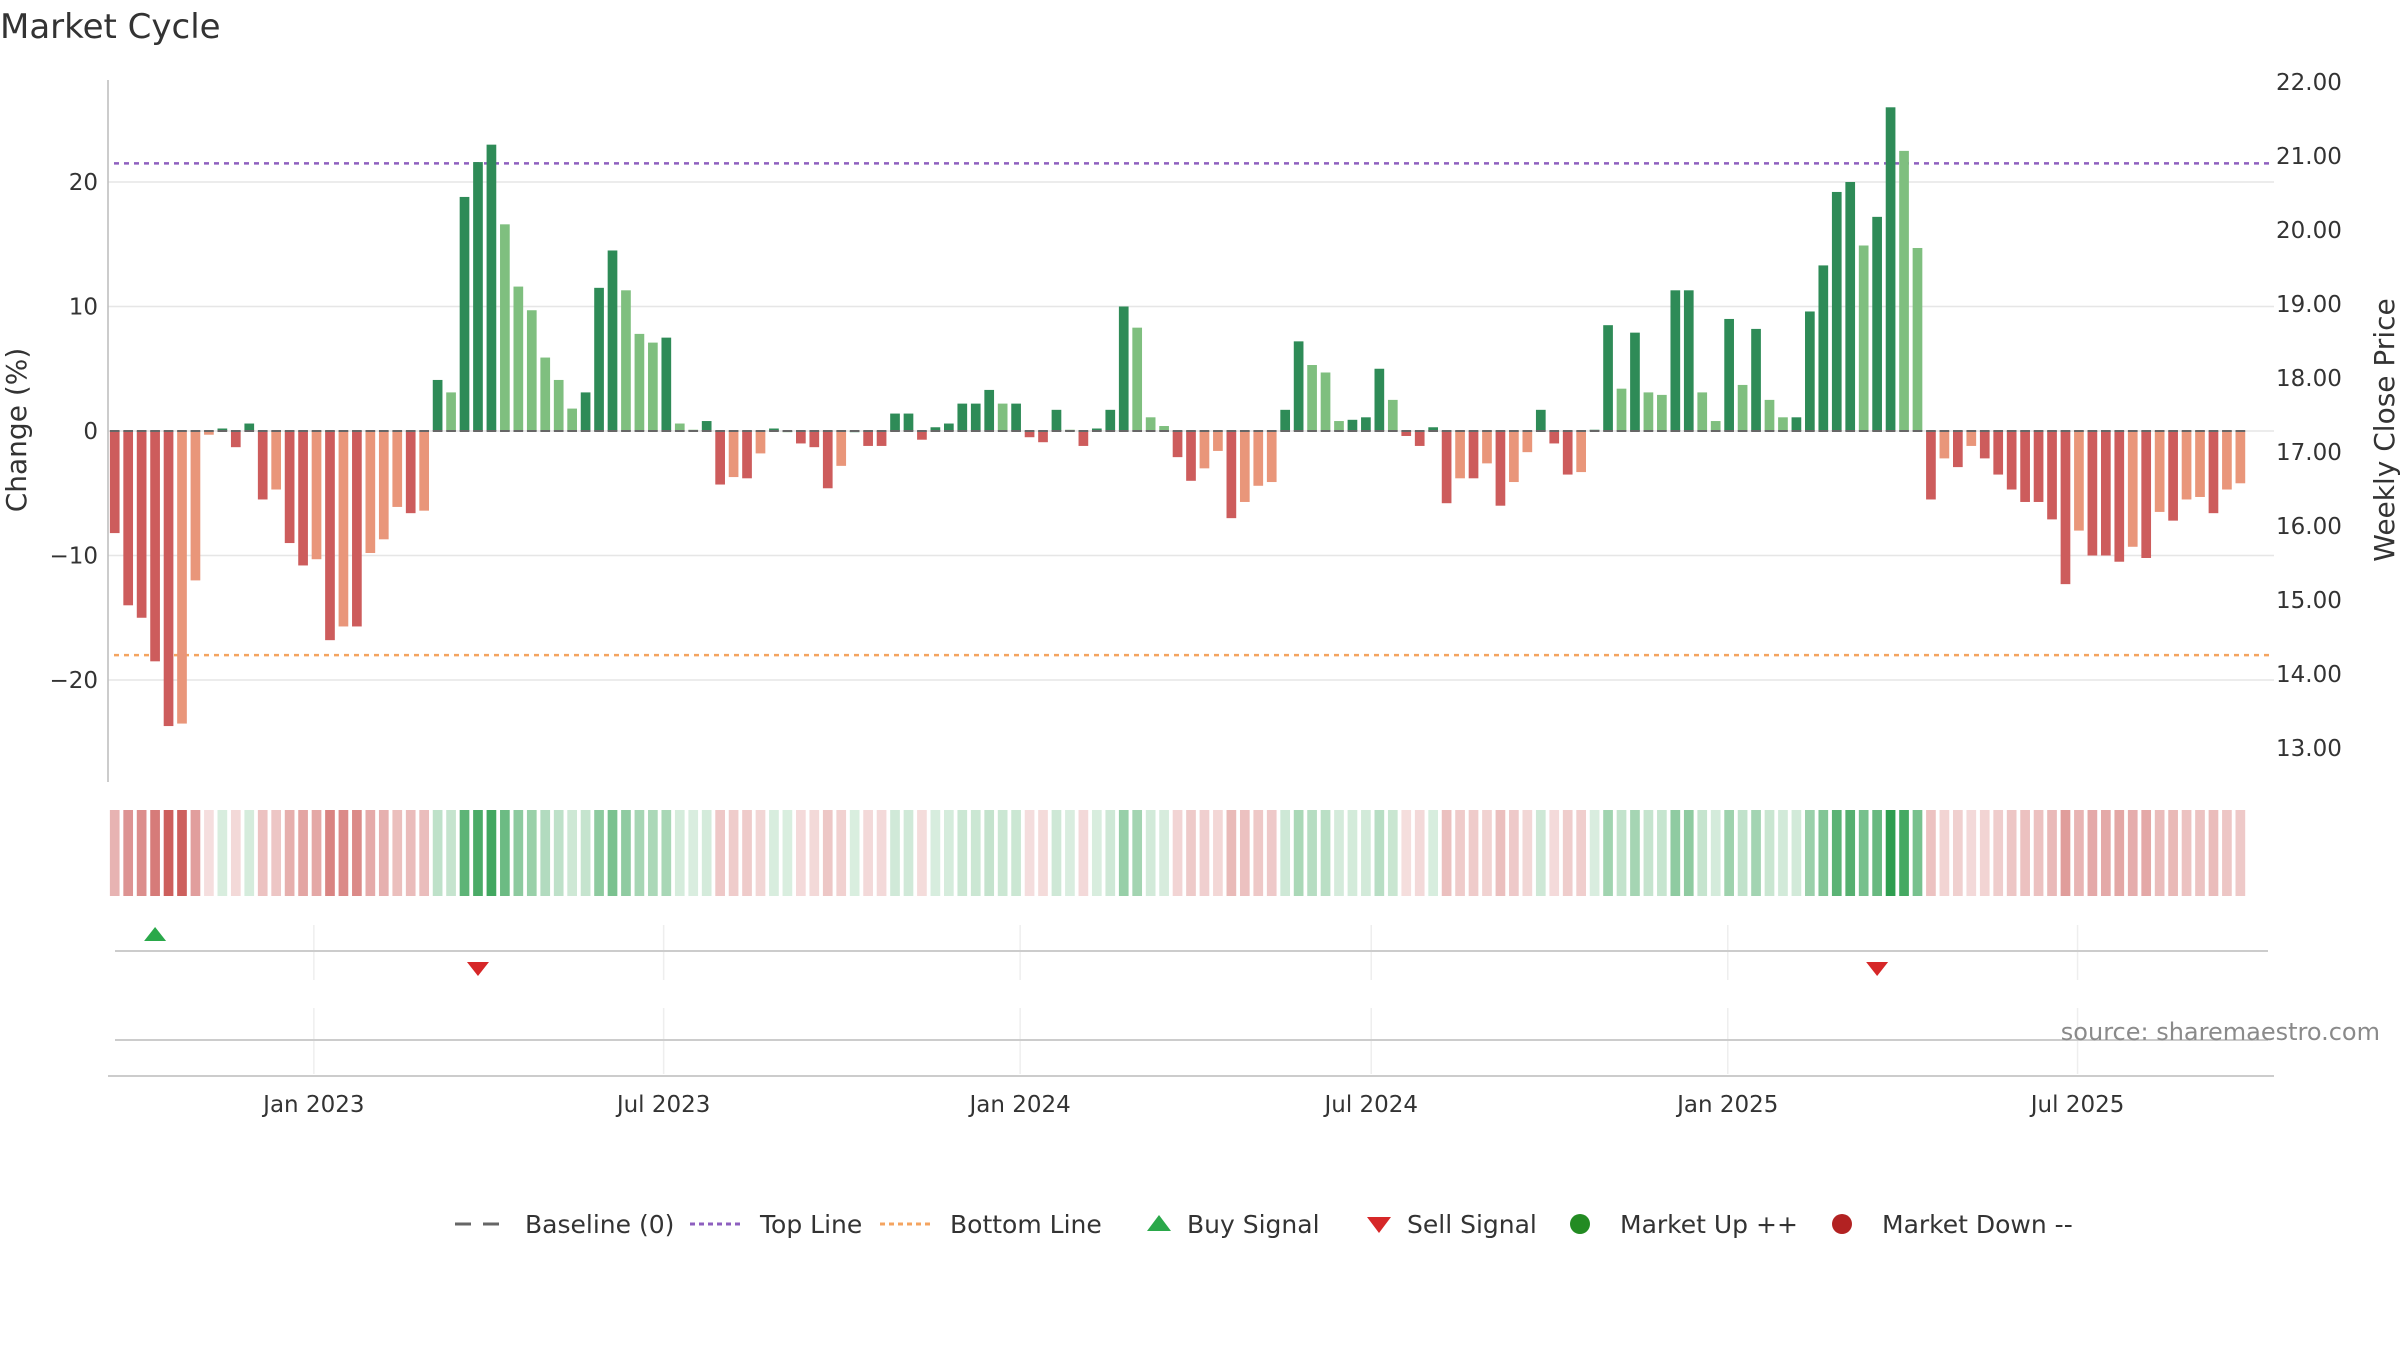 This screenshot has height=1350, width=2400. What do you see at coordinates (810, 1224) in the screenshot?
I see `legend-label: Top Line` at bounding box center [810, 1224].